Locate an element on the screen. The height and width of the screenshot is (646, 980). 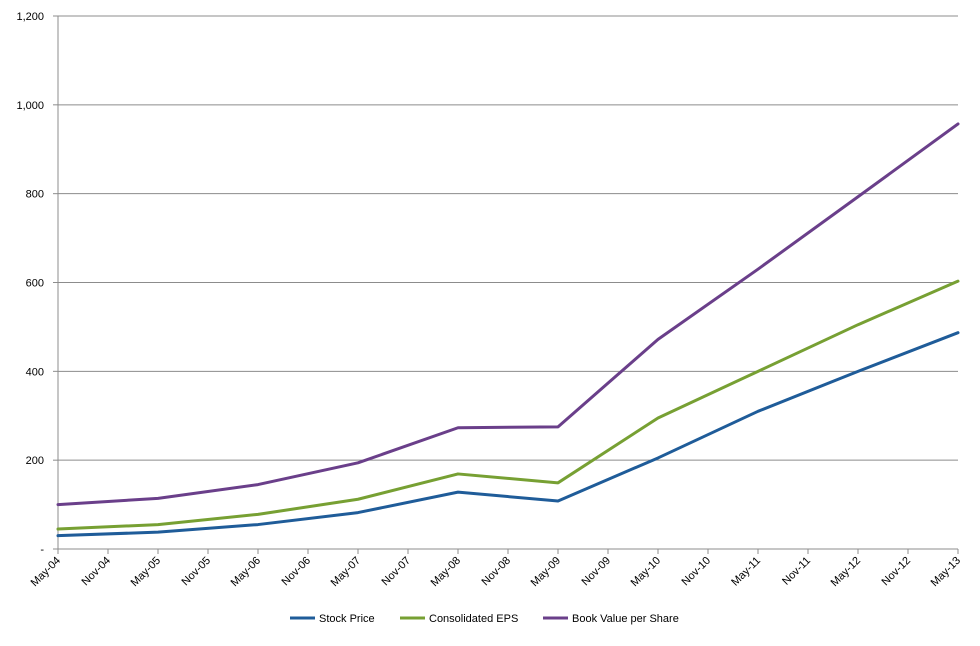
y-tick-label: 400 is located at coordinates (35, 372).